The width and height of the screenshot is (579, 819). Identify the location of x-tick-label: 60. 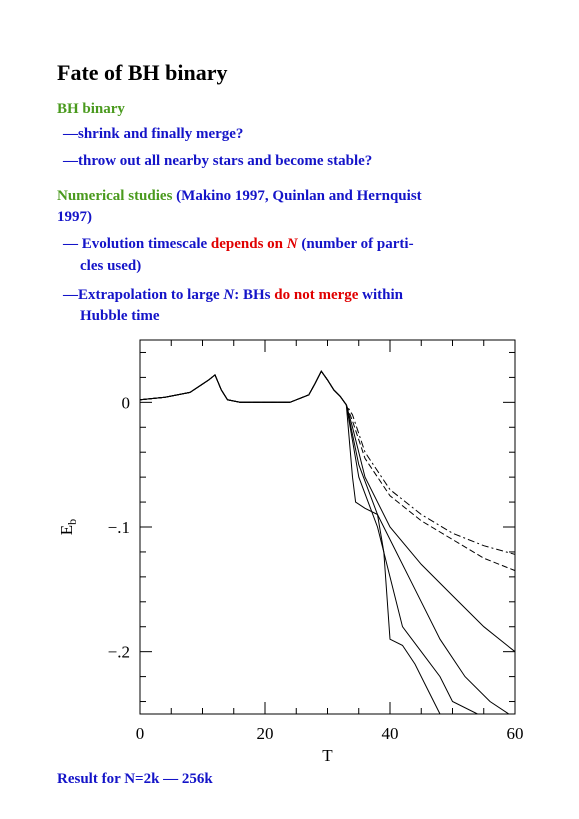
(515, 733).